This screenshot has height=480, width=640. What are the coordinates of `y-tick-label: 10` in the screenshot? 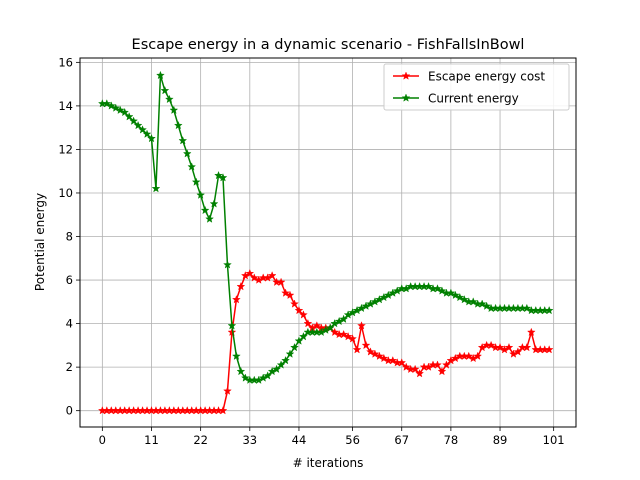 It's located at (65, 193).